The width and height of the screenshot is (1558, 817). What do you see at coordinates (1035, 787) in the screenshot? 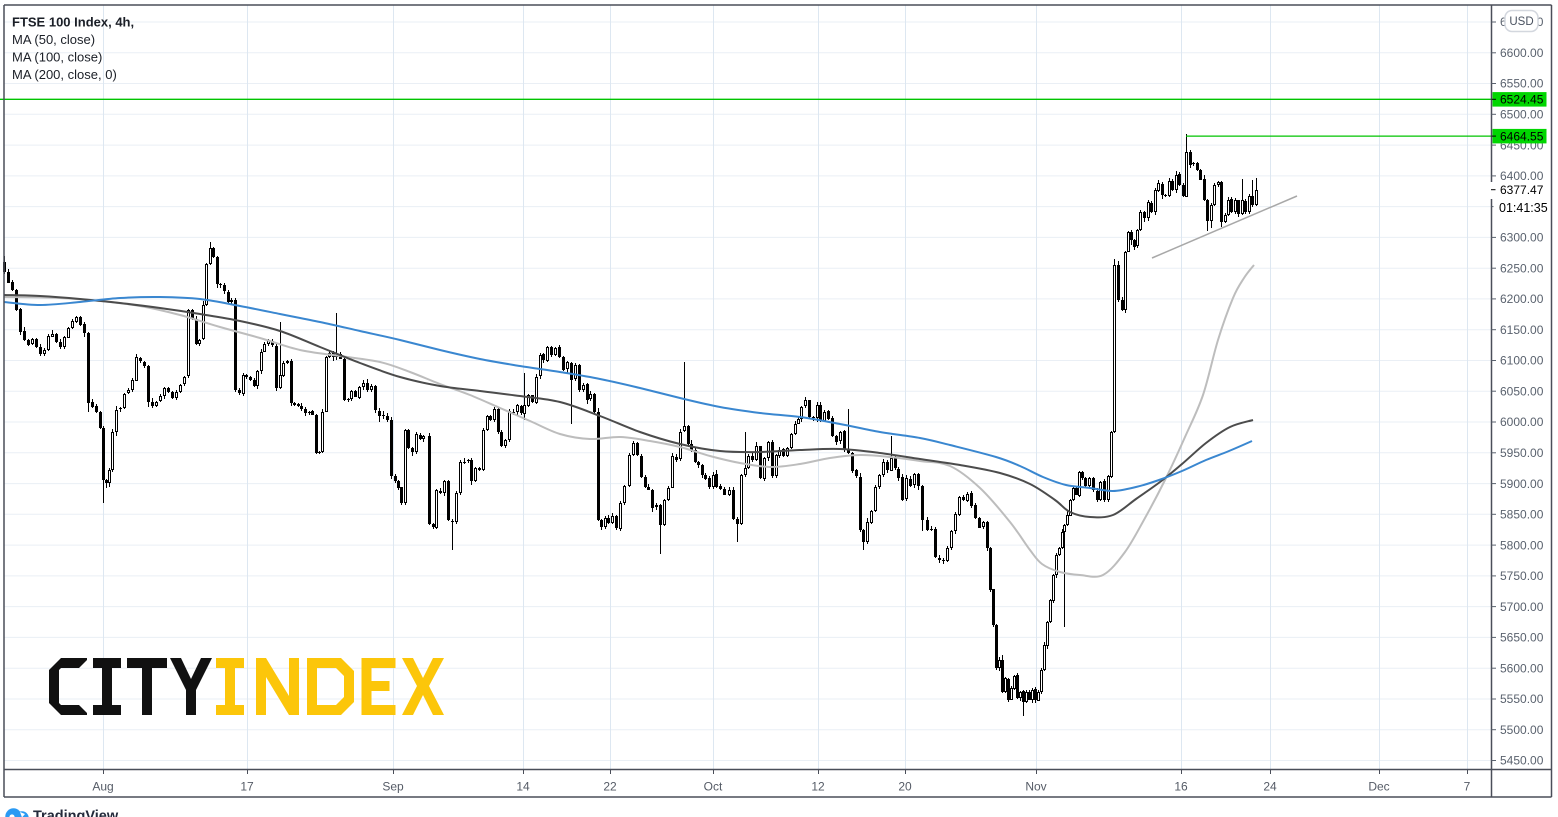
I see `svg-text: Nov` at bounding box center [1035, 787].